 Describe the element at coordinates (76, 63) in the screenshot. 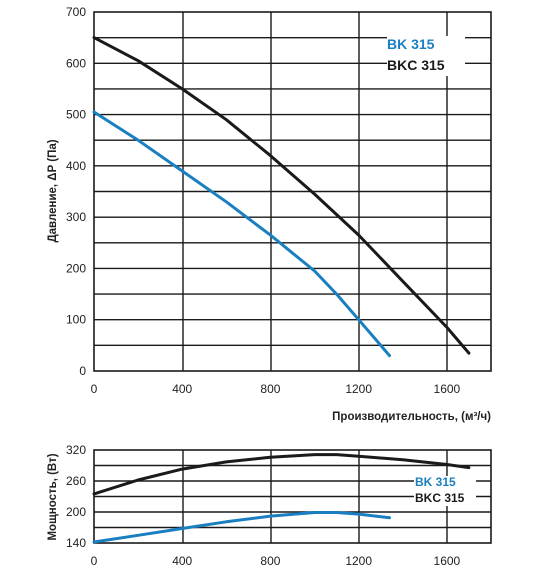

I see `y-tick-label: 600` at that location.